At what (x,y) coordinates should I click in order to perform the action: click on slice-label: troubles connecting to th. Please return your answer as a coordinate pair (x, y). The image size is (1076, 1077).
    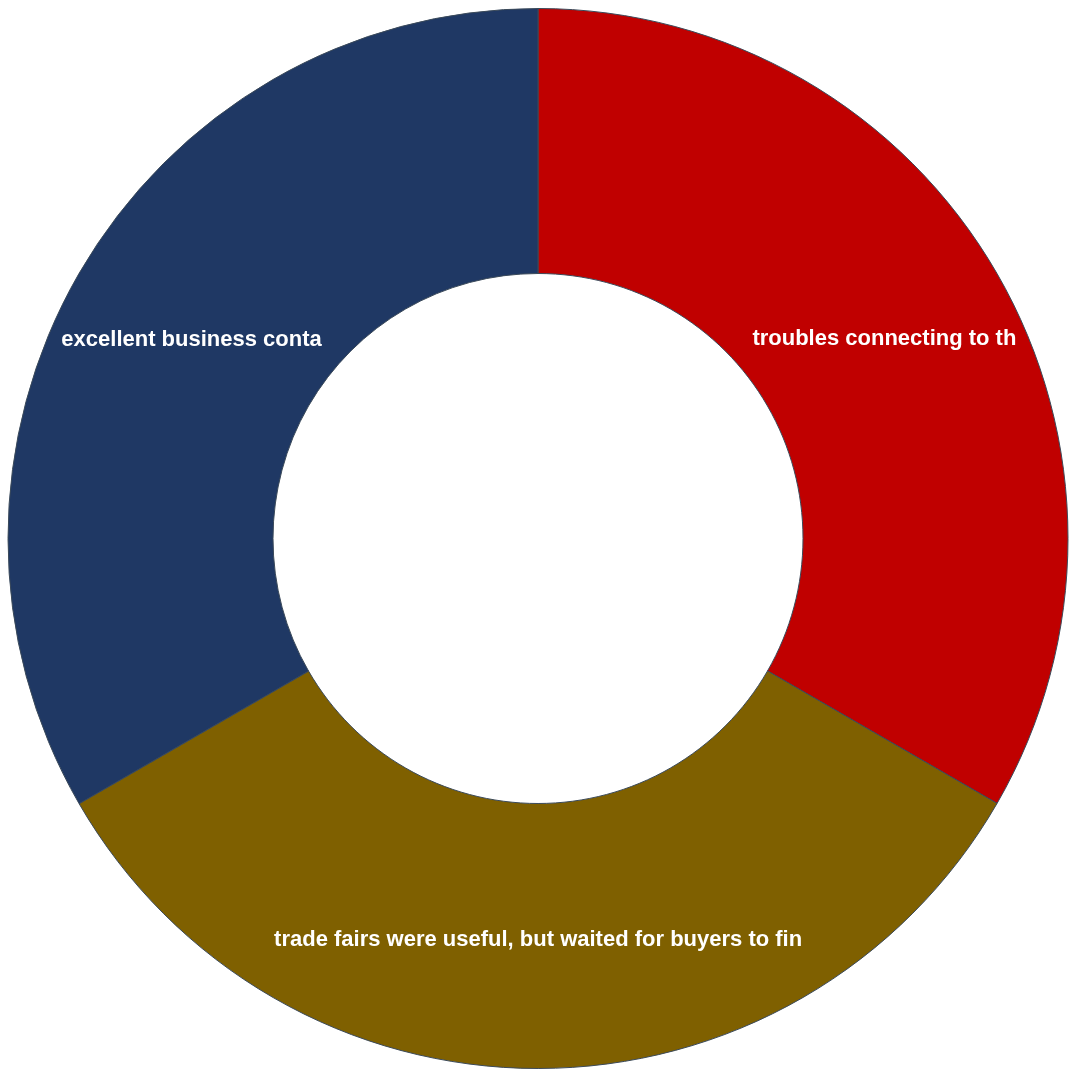
    Looking at the image, I should click on (884, 338).